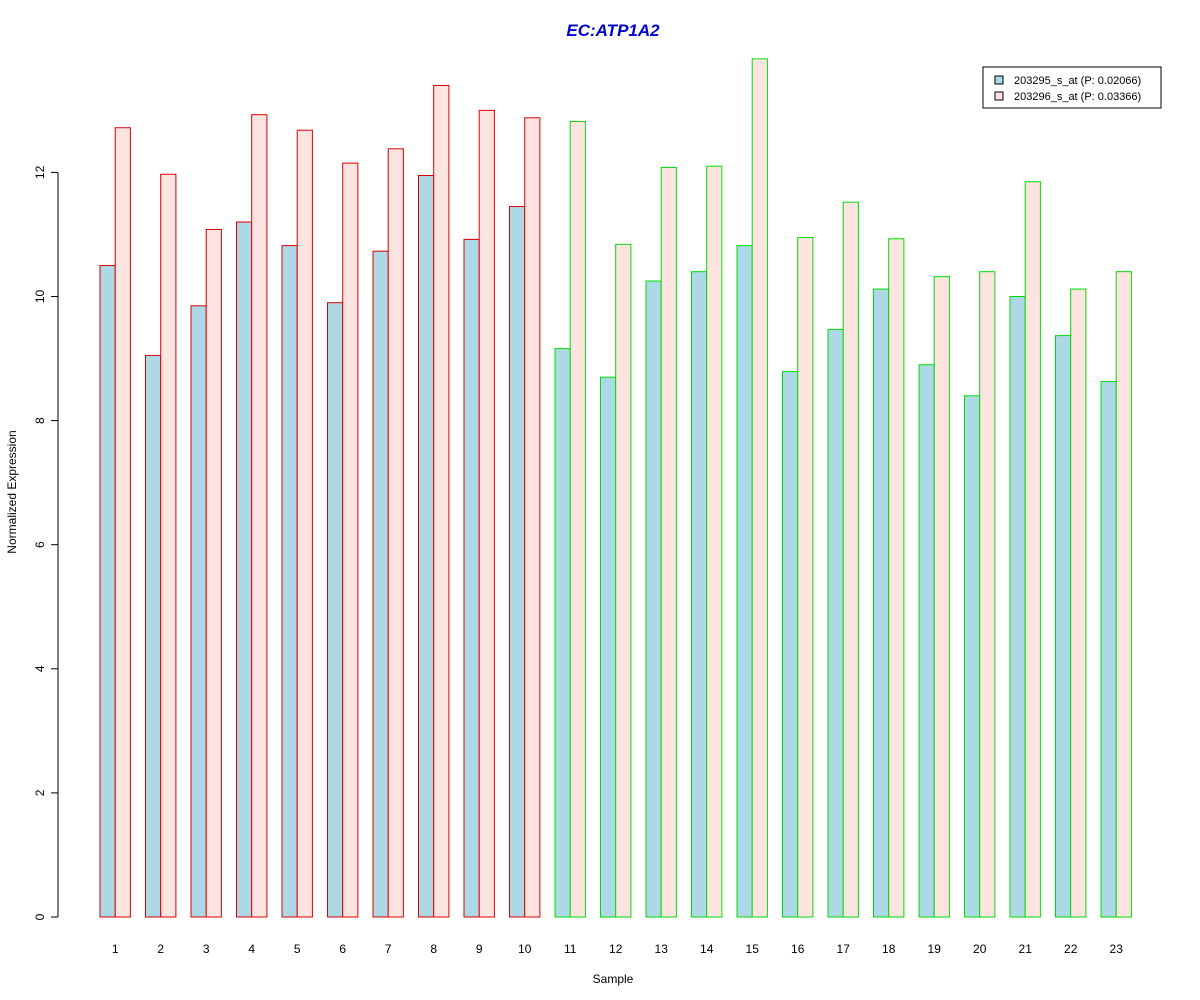 The height and width of the screenshot is (1000, 1200). I want to click on y-tick-label: 4, so click(40, 668).